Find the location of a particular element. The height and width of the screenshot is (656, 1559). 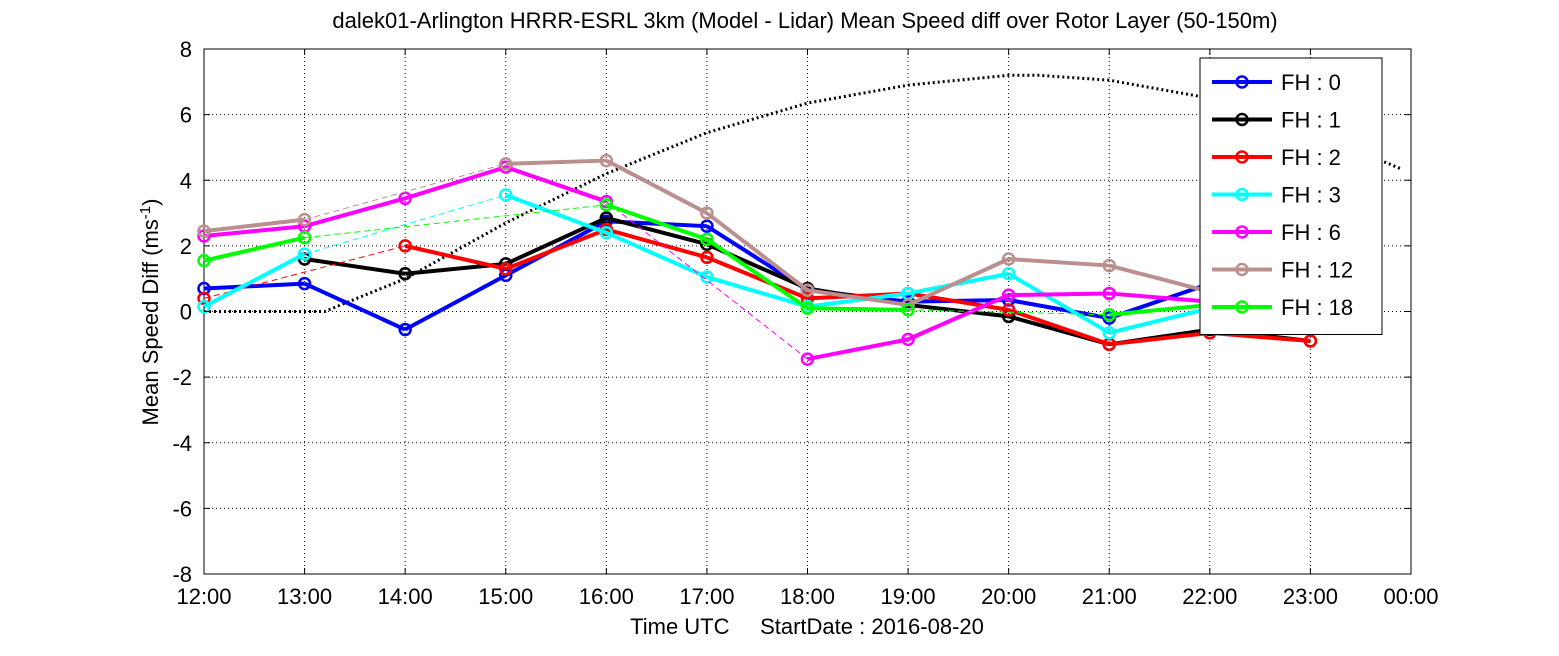

y-tick-label: 4 is located at coordinates (186, 180).